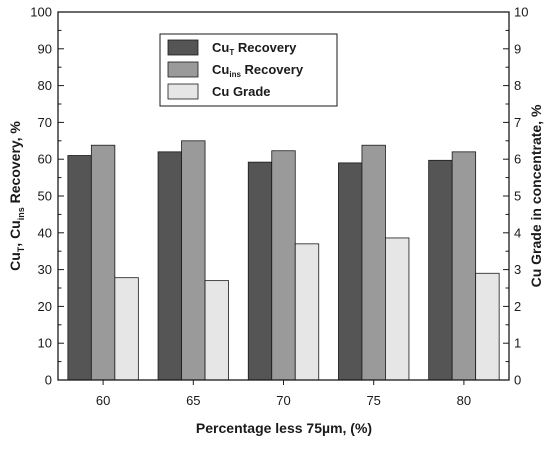 The image size is (550, 449). Describe the element at coordinates (464, 400) in the screenshot. I see `x-tick-label-80: 80` at that location.